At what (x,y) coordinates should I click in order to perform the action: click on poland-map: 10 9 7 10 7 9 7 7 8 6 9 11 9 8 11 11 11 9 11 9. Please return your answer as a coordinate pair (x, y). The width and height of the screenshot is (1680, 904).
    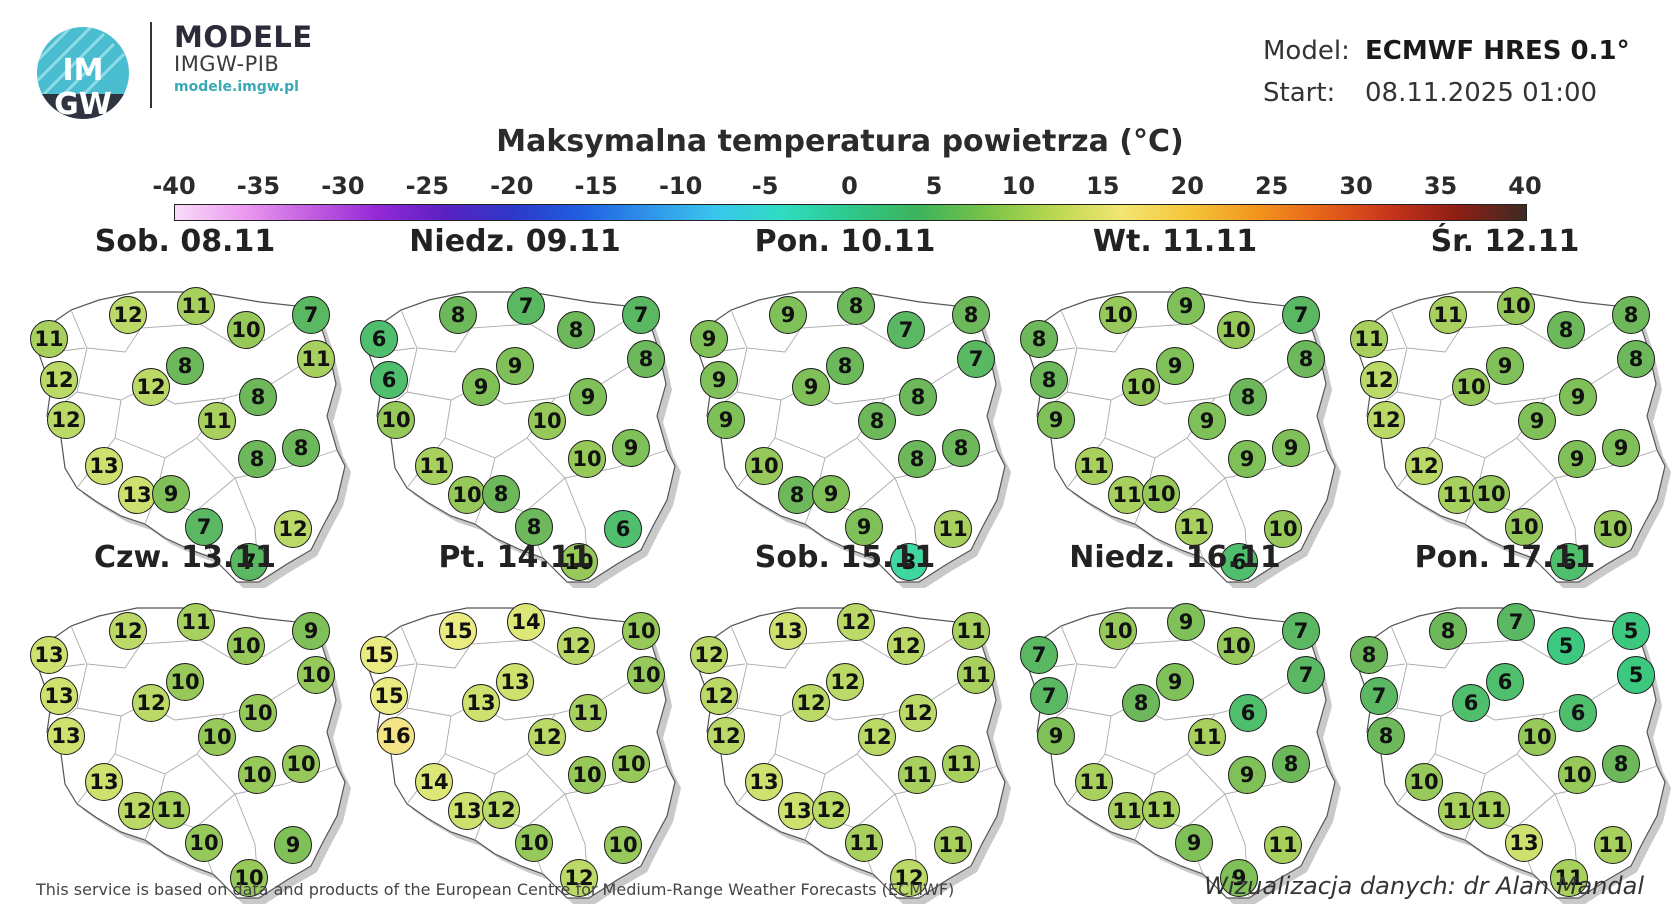
    Looking at the image, I should click on (1178, 753).